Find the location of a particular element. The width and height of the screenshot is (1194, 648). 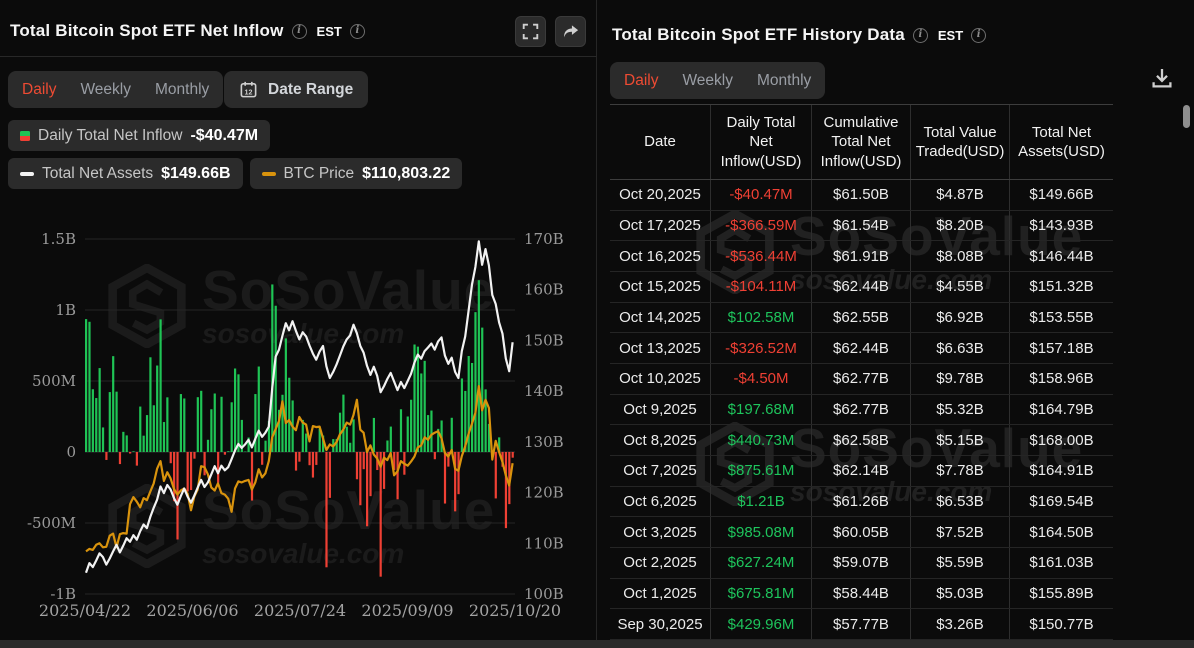

column-header-cumulative-net-inflow: Cumulative Total Net Inflow(USD) is located at coordinates (860, 142).